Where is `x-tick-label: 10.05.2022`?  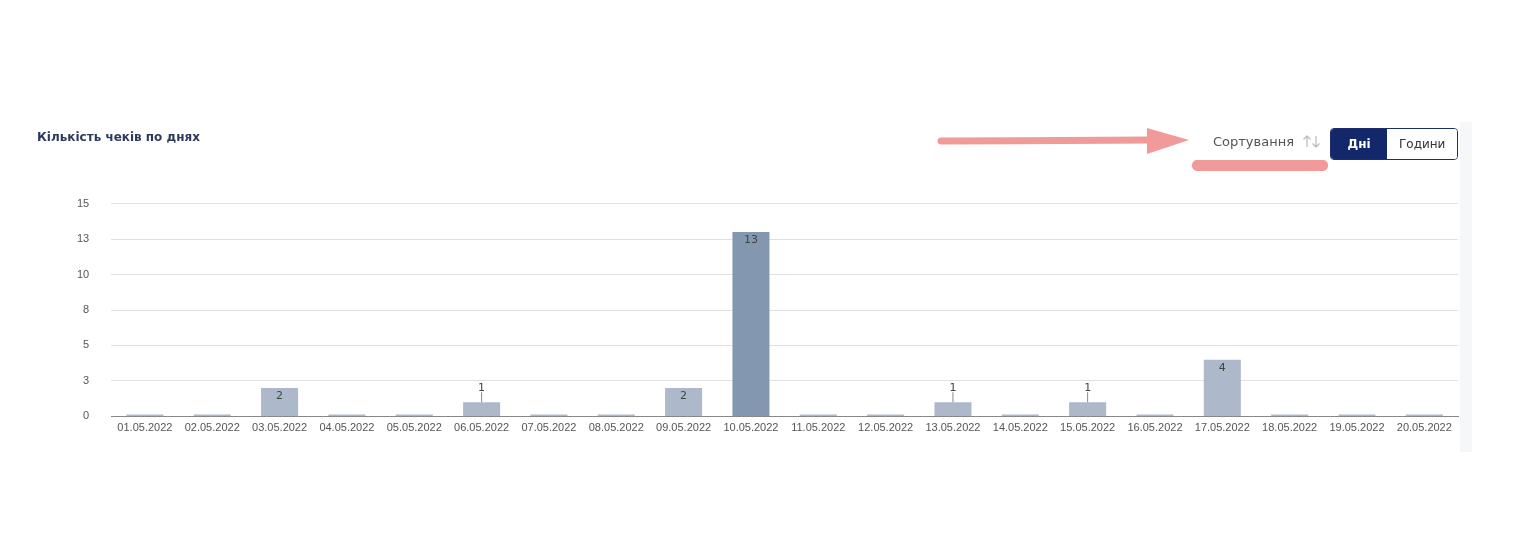
x-tick-label: 10.05.2022 is located at coordinates (751, 427).